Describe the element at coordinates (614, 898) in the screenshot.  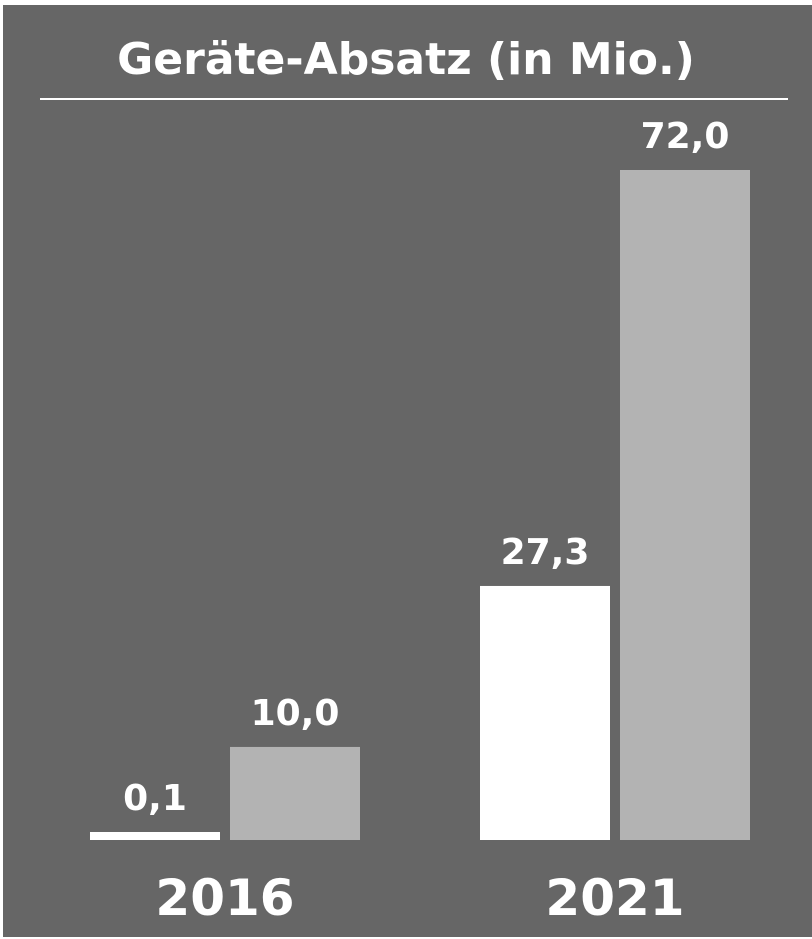
I see `category-label-2021: 2021` at that location.